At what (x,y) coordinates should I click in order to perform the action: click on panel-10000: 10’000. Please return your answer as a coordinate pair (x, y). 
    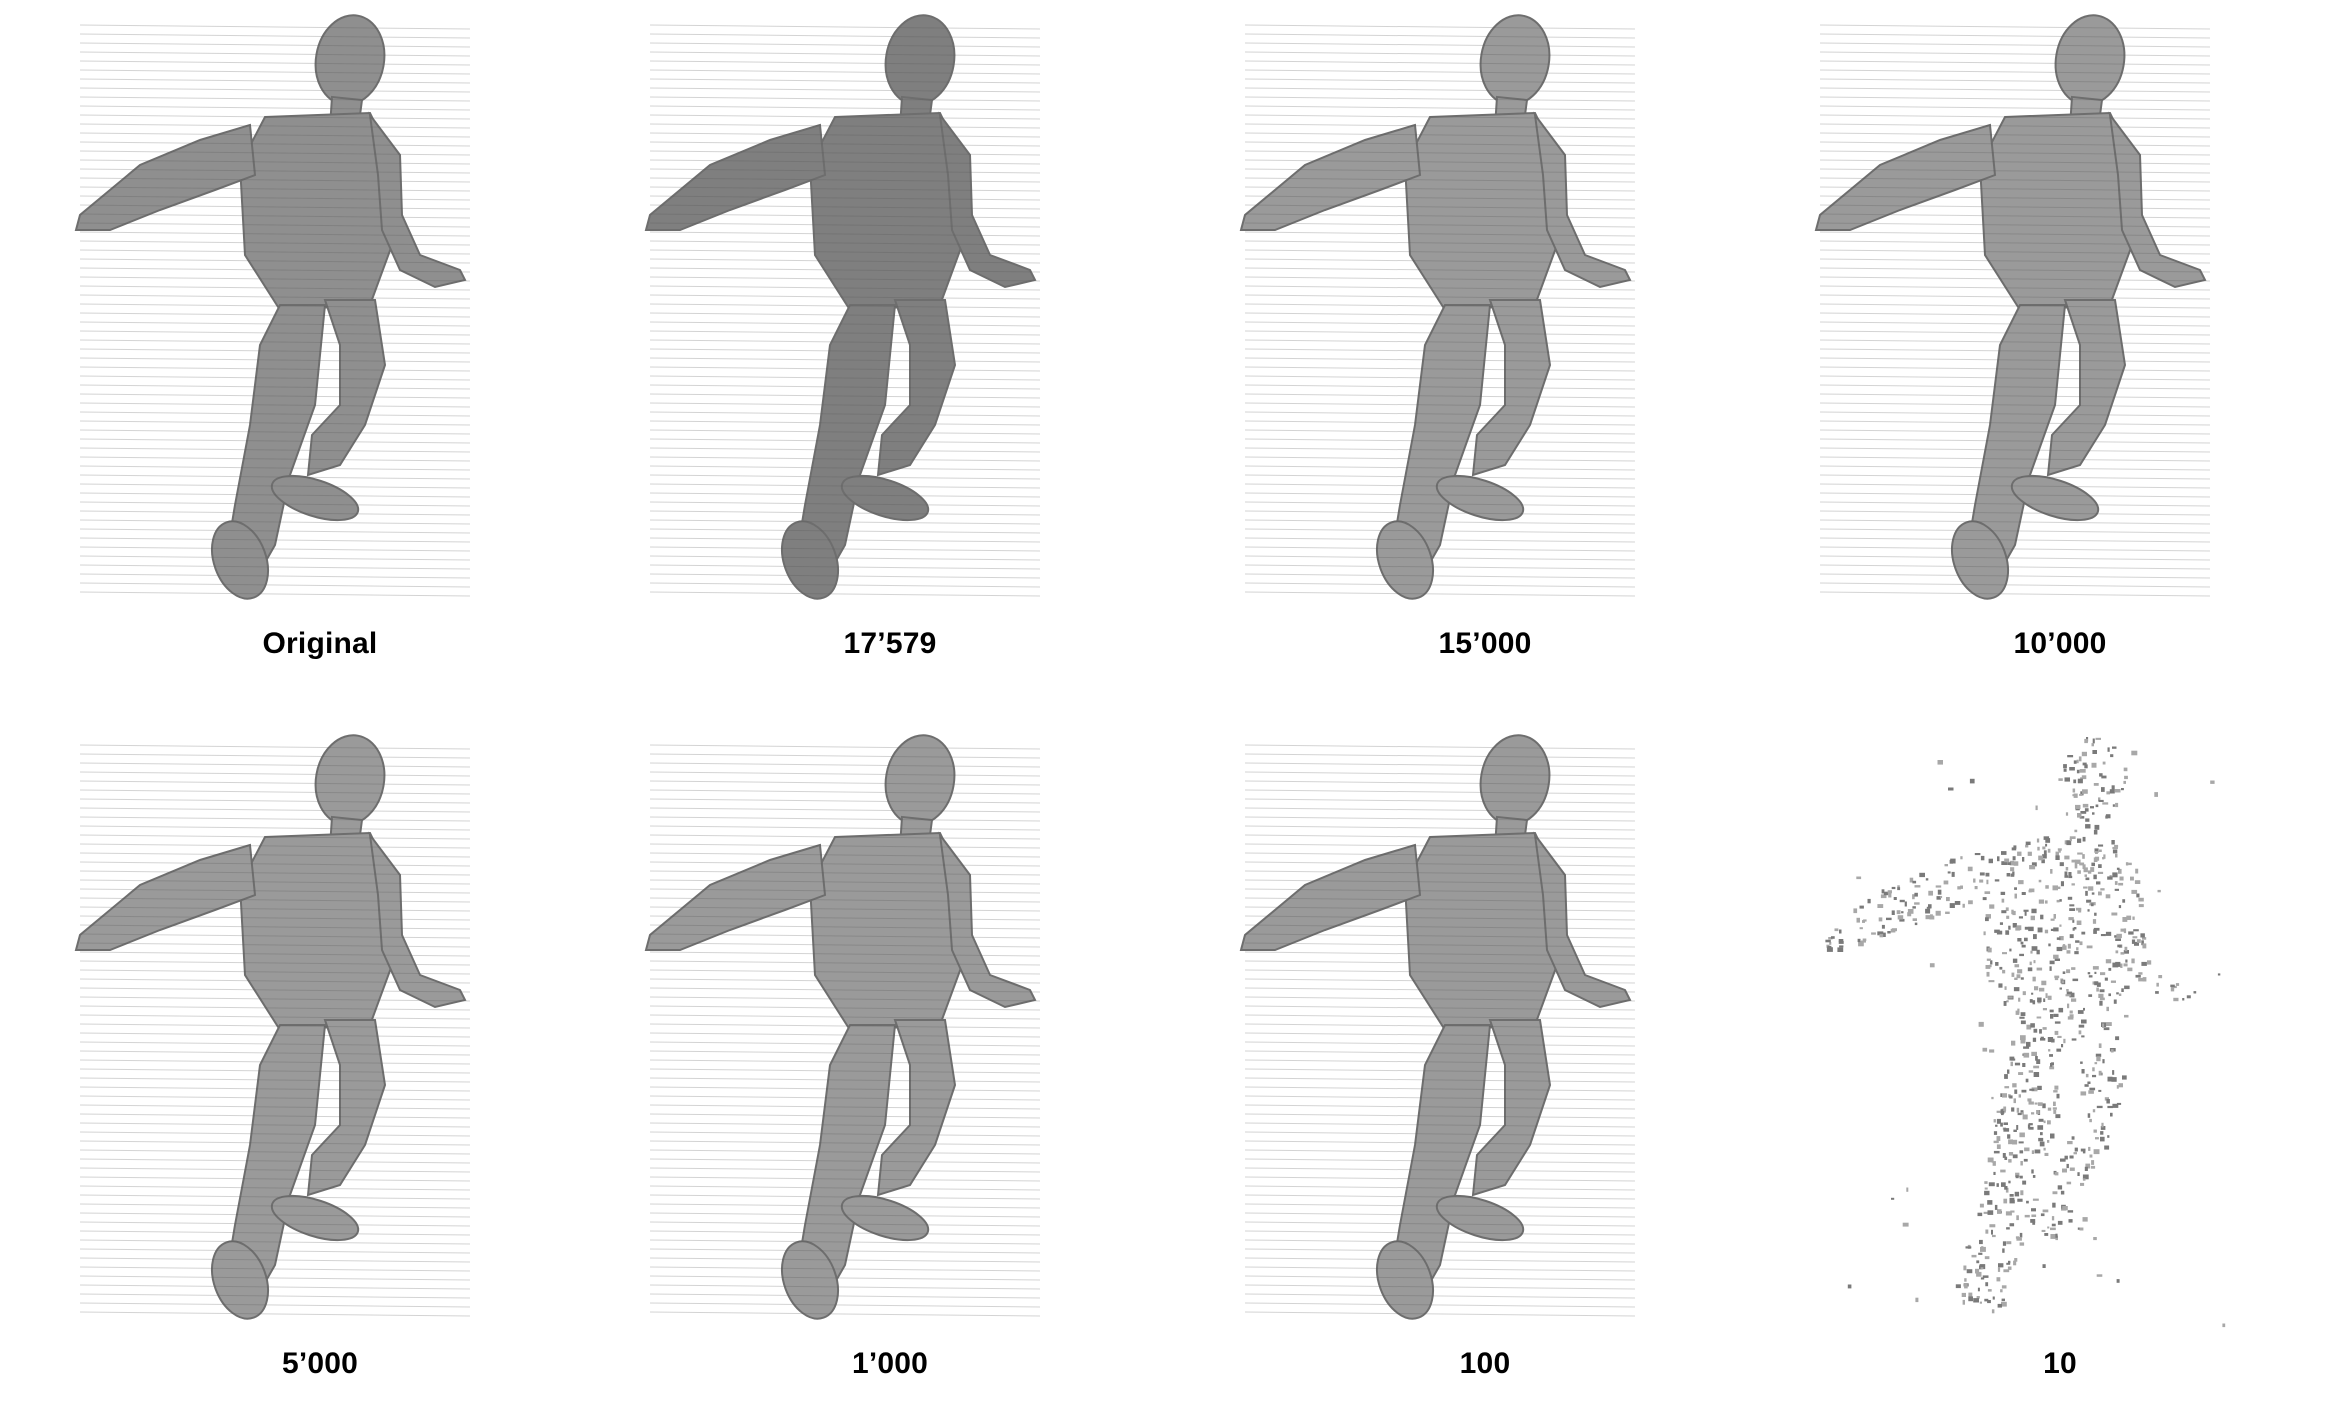
    Looking at the image, I should click on (2059, 355).